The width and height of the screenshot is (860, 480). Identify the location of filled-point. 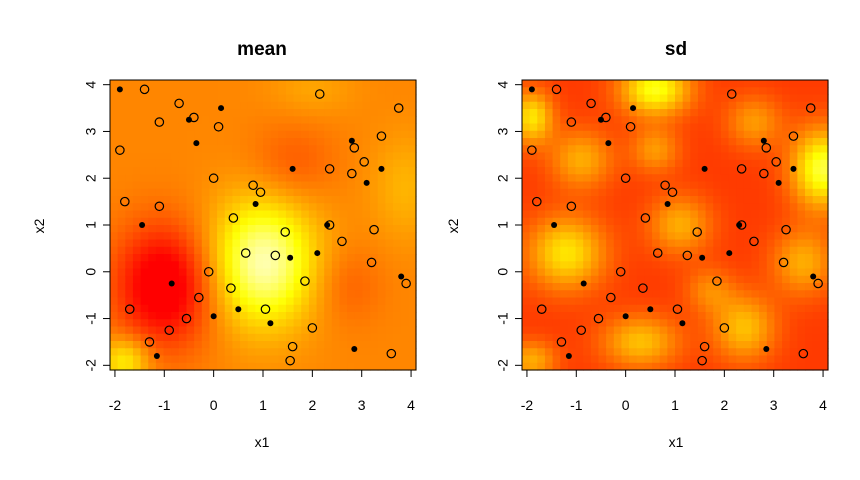
(583, 283).